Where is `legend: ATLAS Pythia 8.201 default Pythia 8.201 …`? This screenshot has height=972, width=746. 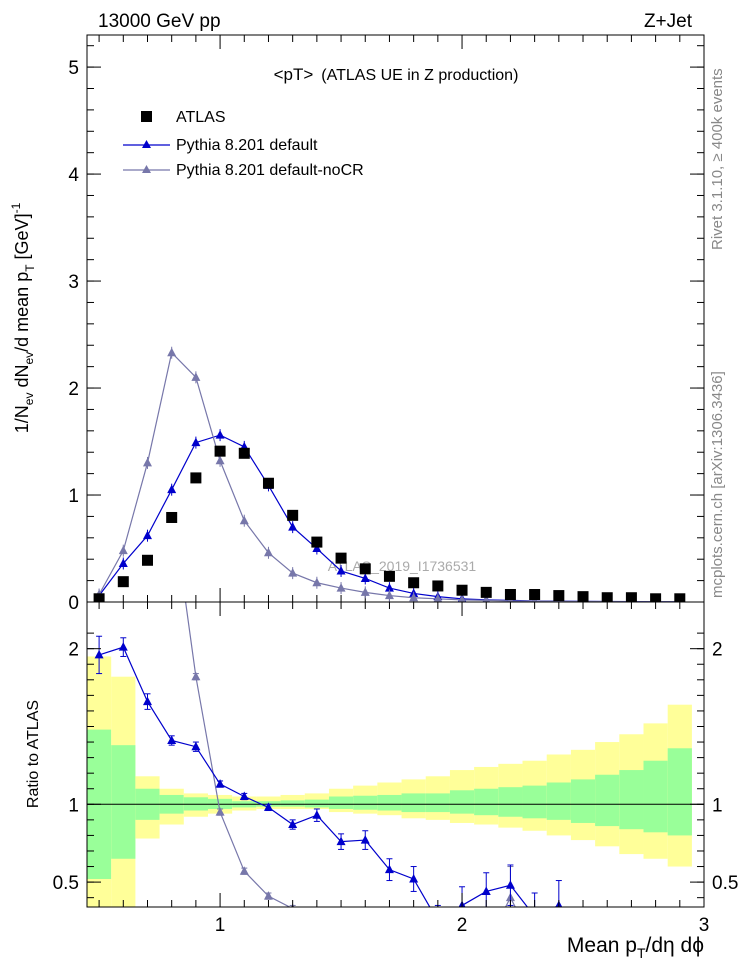 legend: ATLAS Pythia 8.201 default Pythia 8.201 … is located at coordinates (243, 144).